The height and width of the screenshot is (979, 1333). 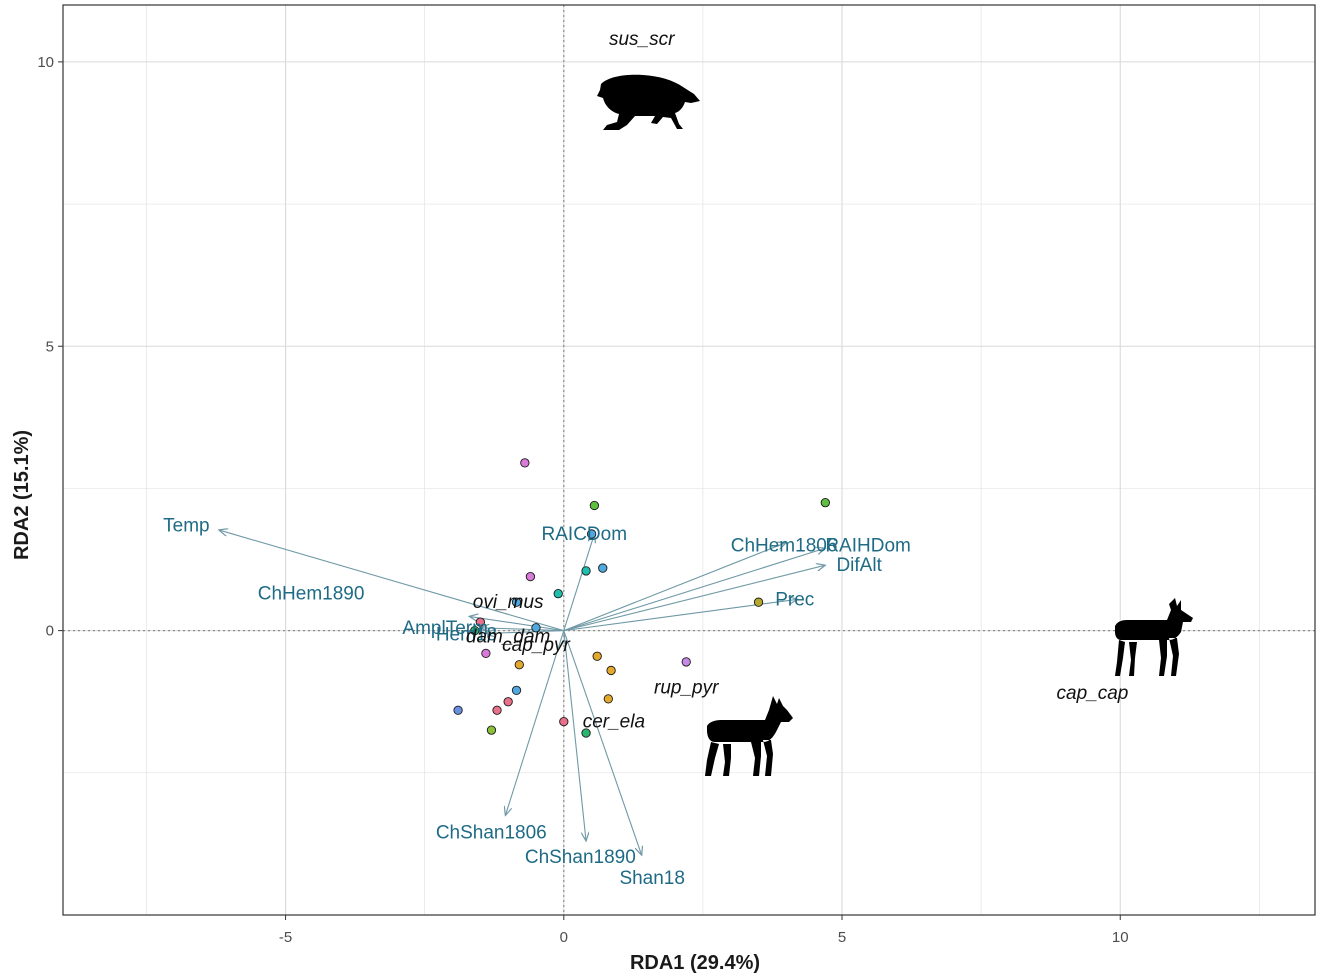 I want to click on vector-chhem1806, so click(x=675, y=587).